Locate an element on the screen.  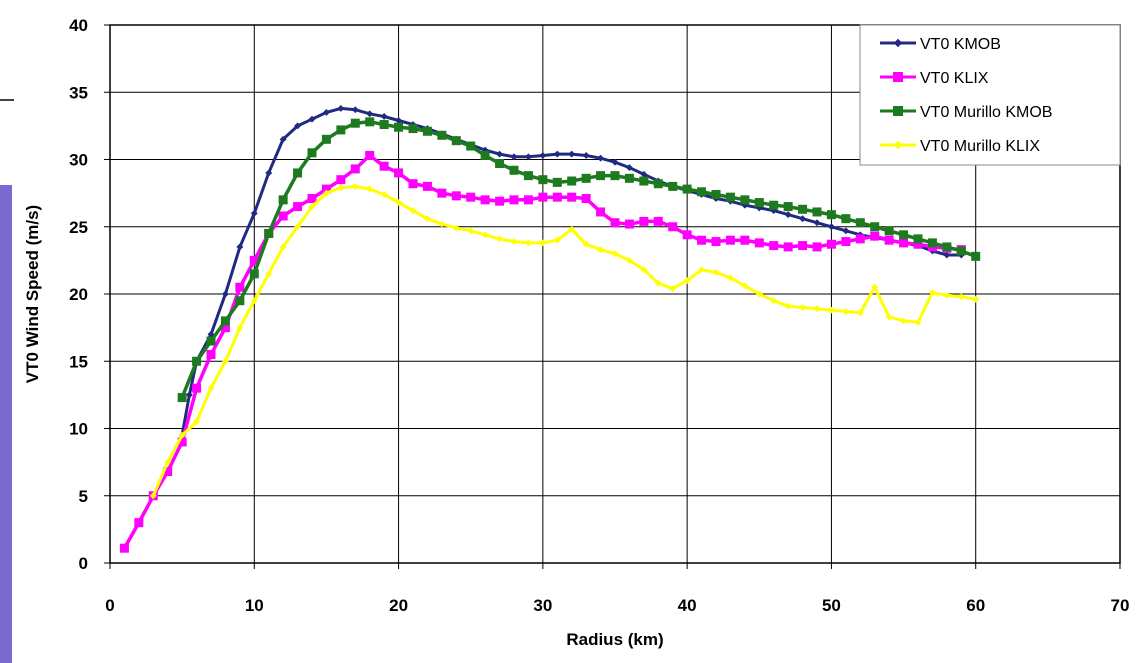
x-tick-label: 40 is located at coordinates (687, 605).